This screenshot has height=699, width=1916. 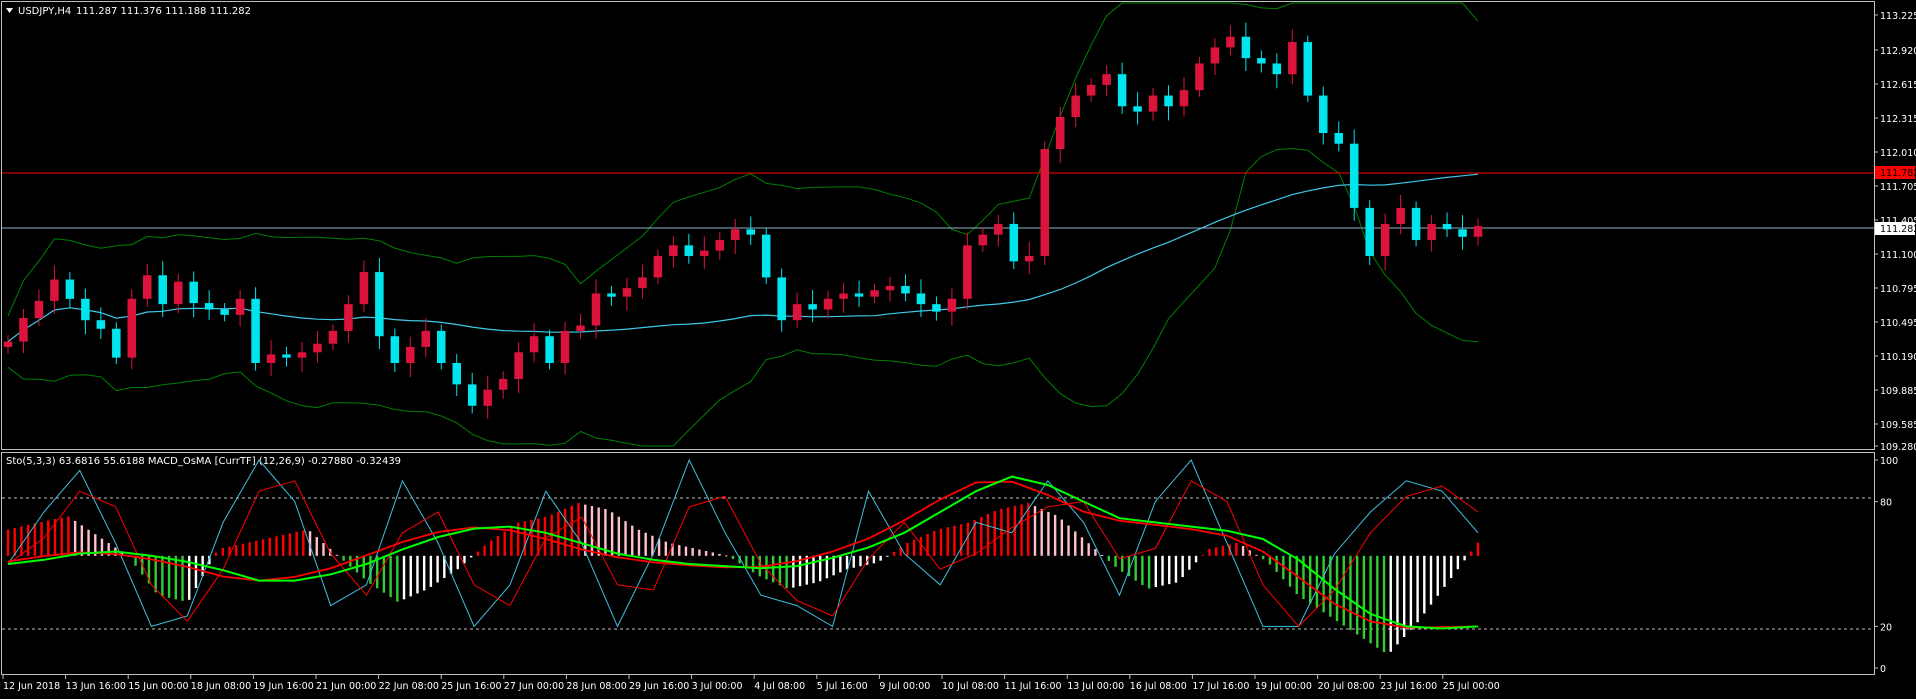 I want to click on price-tick-label: 109.885, so click(x=1898, y=391).